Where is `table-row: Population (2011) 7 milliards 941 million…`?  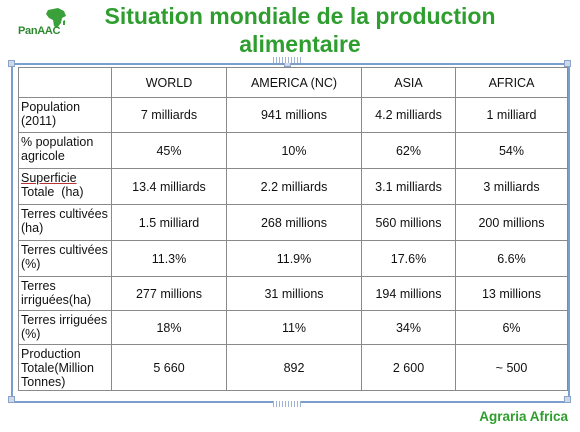
table-row: Population (2011) 7 milliards 941 million… is located at coordinates (293, 115).